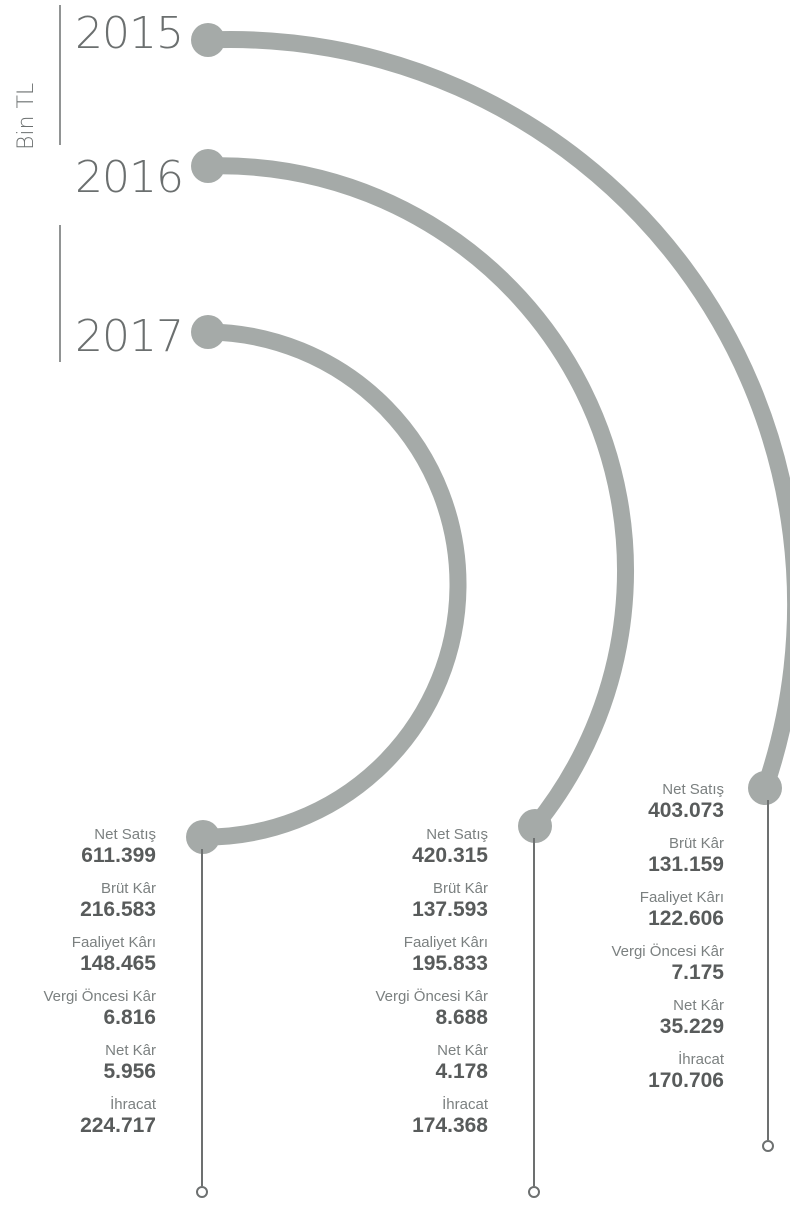 This screenshot has width=790, height=1205. What do you see at coordinates (208, 40) in the screenshot?
I see `arc-2015-start-dot` at bounding box center [208, 40].